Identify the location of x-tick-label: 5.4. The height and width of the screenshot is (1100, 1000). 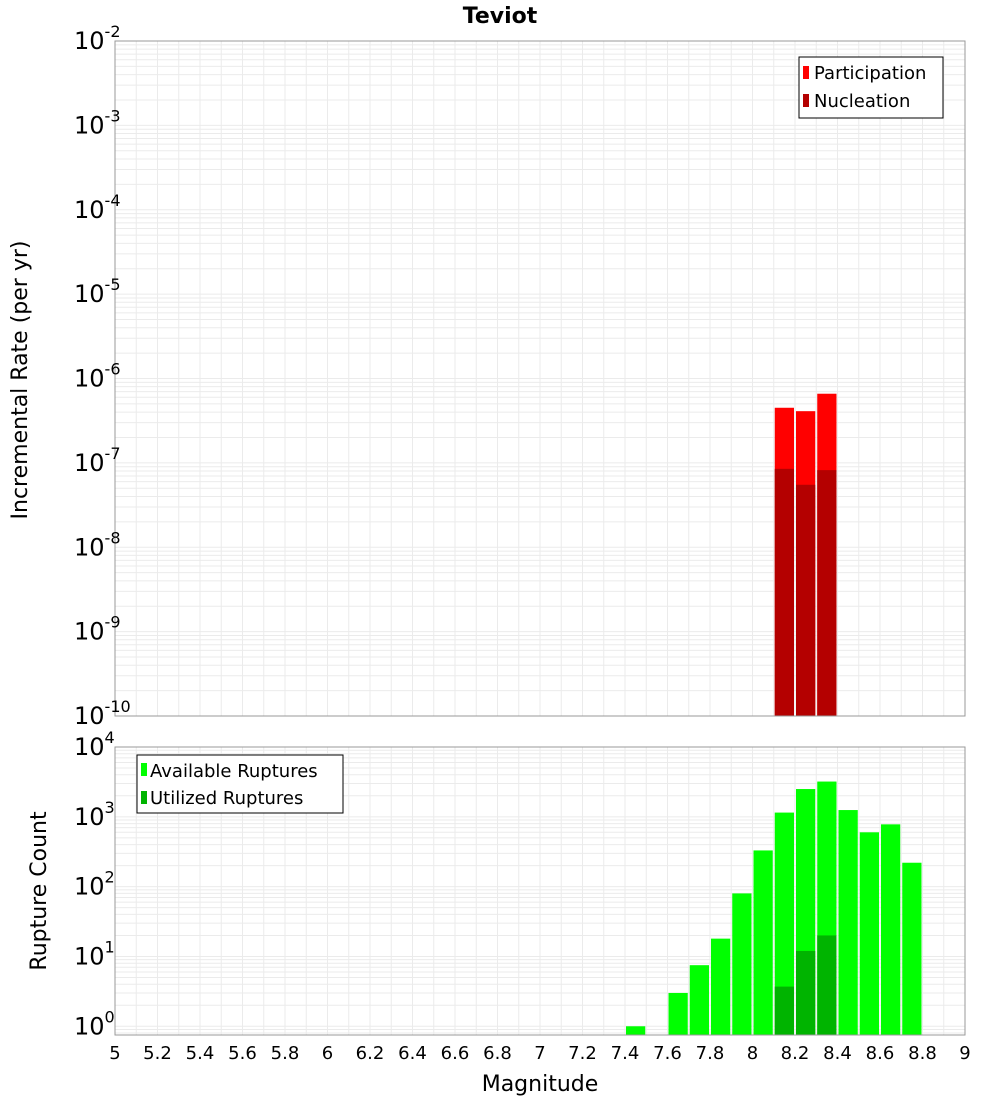
(200, 1053).